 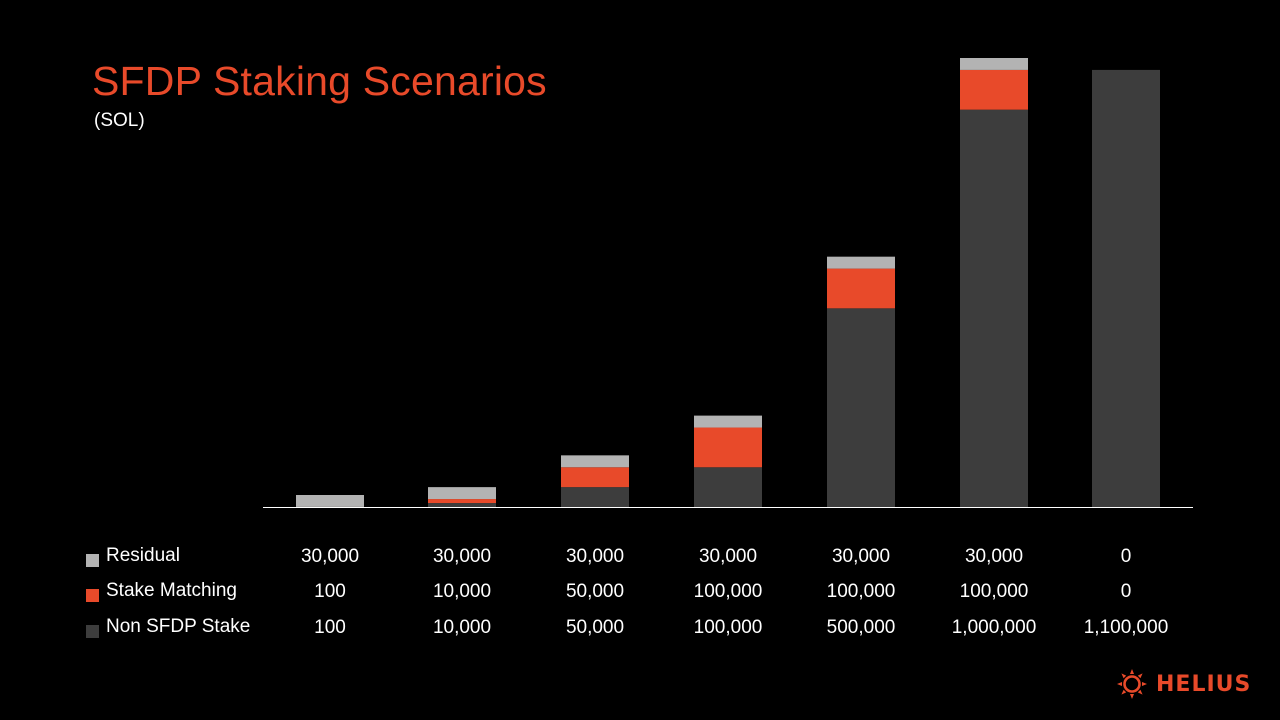 What do you see at coordinates (119, 120) in the screenshot?
I see `chart-subtitle: (SOL)` at bounding box center [119, 120].